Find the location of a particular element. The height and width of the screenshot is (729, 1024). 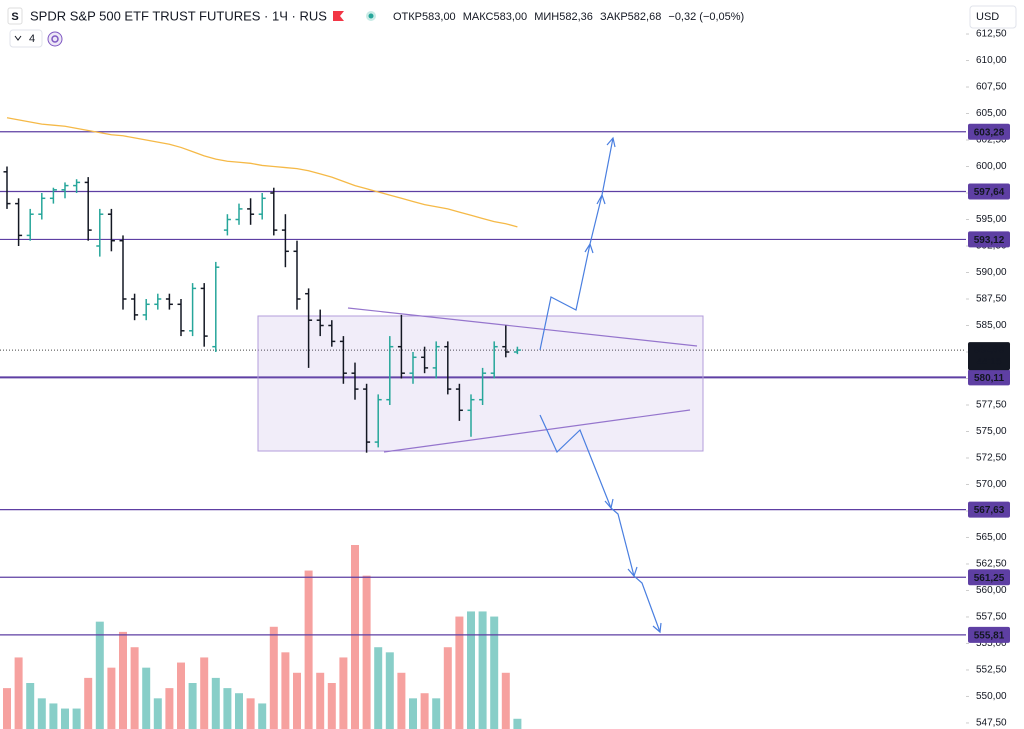

y-tick-label: 590,00 is located at coordinates (991, 272).